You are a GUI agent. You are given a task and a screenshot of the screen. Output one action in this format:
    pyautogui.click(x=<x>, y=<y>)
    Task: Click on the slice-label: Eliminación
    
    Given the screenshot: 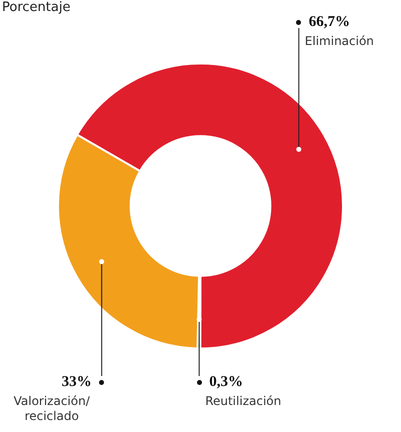 What is the action you would take?
    pyautogui.click(x=339, y=41)
    